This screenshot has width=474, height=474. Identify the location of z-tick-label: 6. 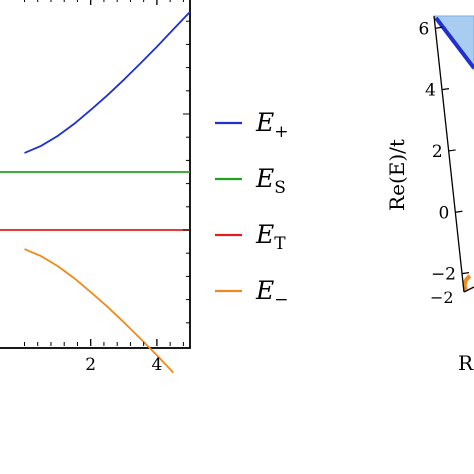
(424, 29).